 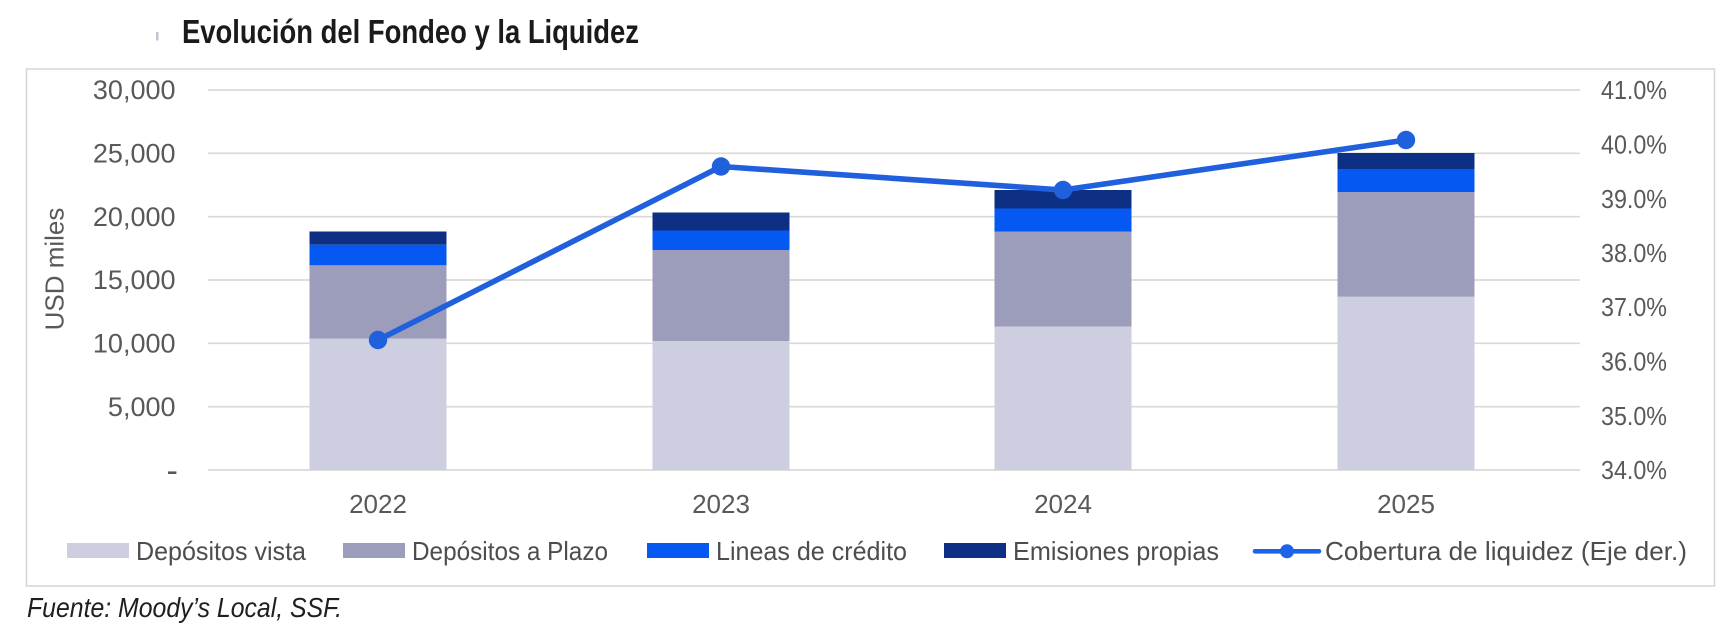 What do you see at coordinates (134, 344) in the screenshot?
I see `svg-text: 10,000` at bounding box center [134, 344].